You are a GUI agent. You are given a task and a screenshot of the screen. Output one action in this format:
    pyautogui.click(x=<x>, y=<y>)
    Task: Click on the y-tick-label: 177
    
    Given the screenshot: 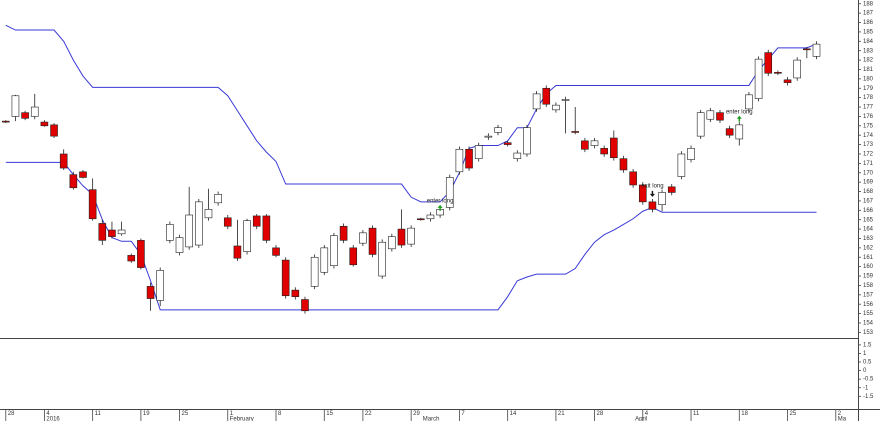 What is the action you would take?
    pyautogui.click(x=868, y=108)
    